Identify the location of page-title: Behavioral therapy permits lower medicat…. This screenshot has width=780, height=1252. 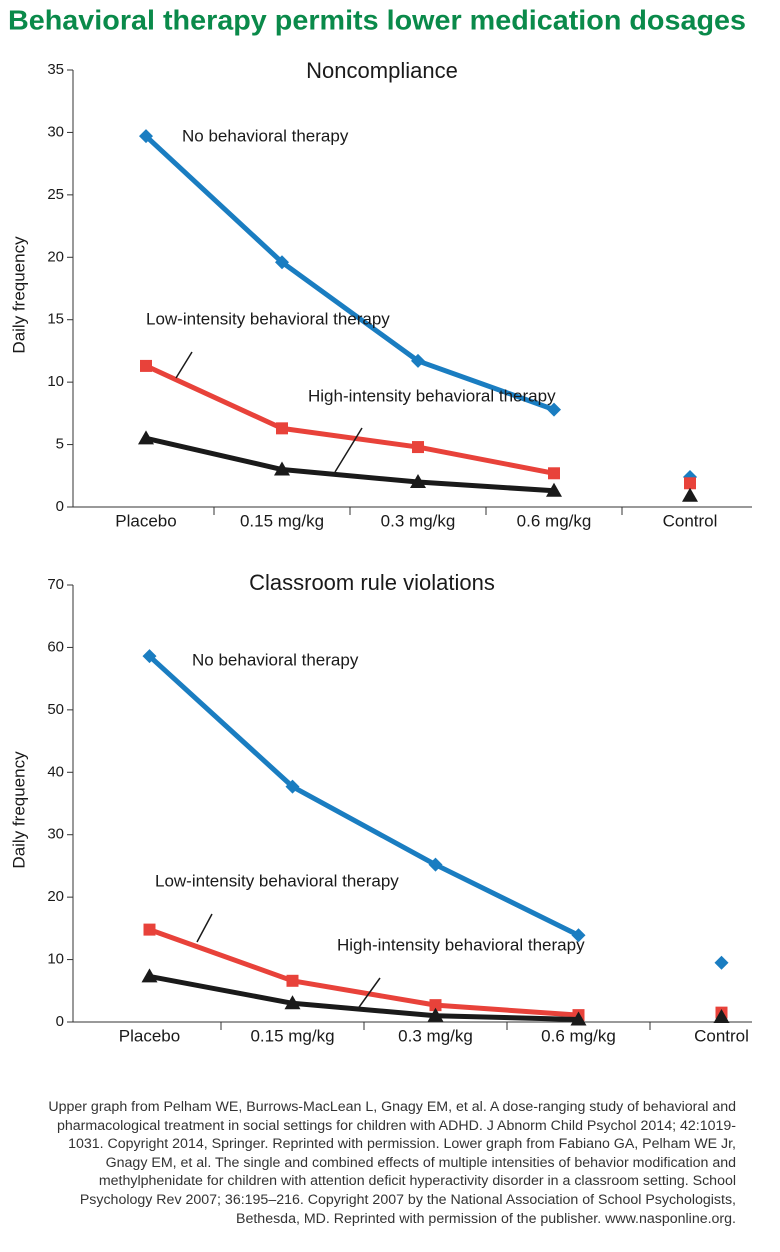
(377, 19).